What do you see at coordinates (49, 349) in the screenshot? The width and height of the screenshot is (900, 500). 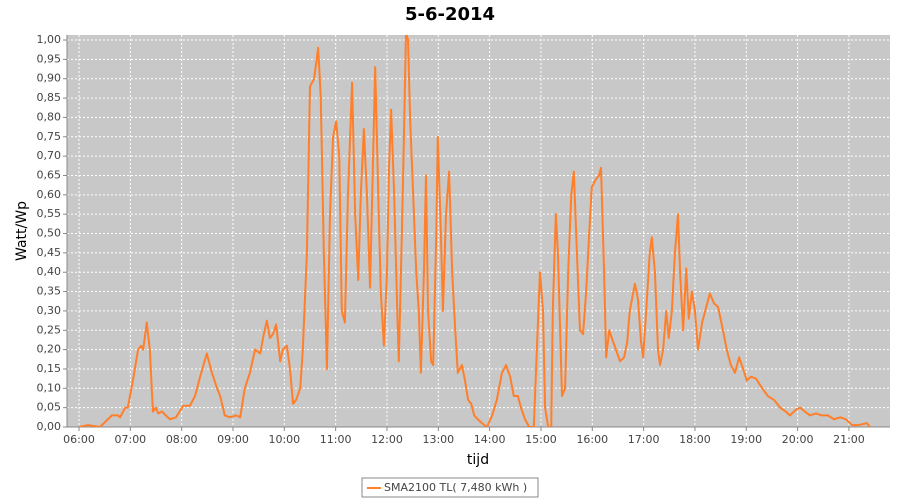 I see `y-tick-label: 0,20` at bounding box center [49, 349].